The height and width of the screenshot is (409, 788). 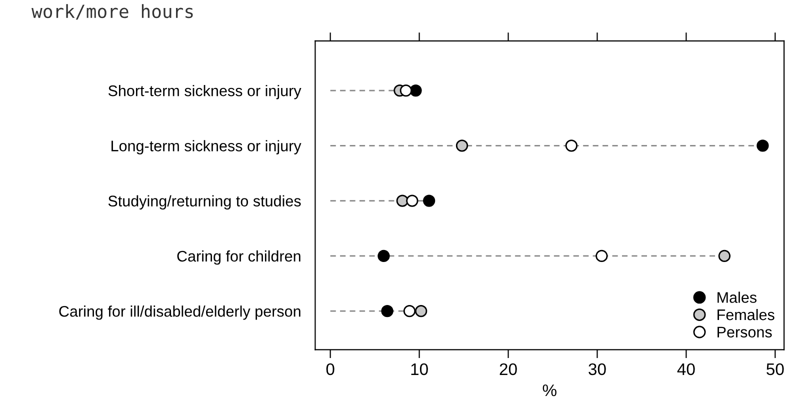 I want to click on legend-label: Persons, so click(x=745, y=332).